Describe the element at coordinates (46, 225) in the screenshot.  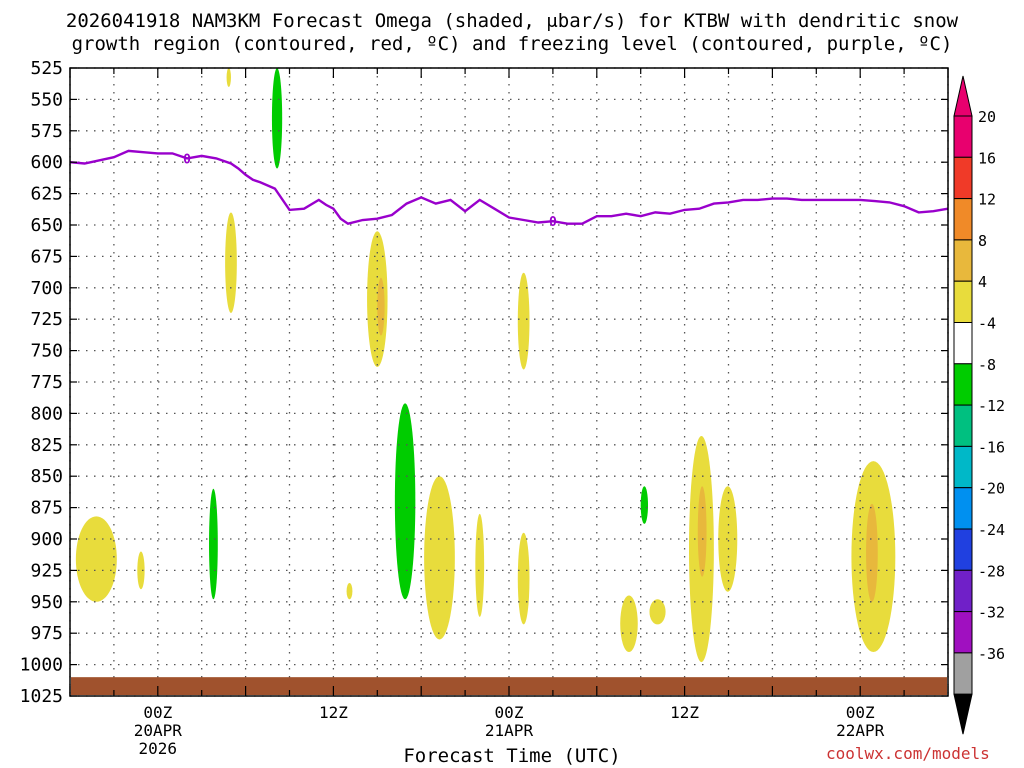
I see `y-tick-label: 650` at that location.